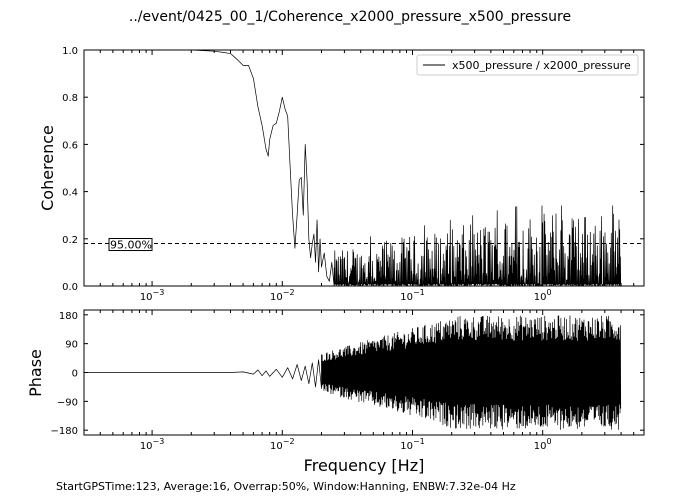 Image resolution: width=700 pixels, height=500 pixels. I want to click on y-tick-label: 0, so click(75, 374).